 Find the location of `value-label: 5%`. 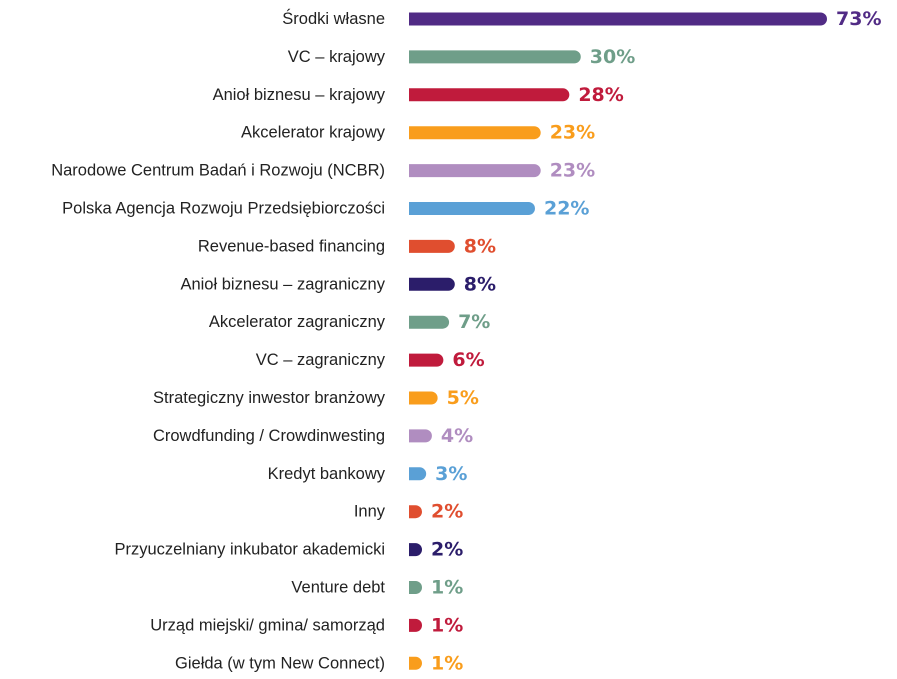

value-label: 5% is located at coordinates (463, 398).